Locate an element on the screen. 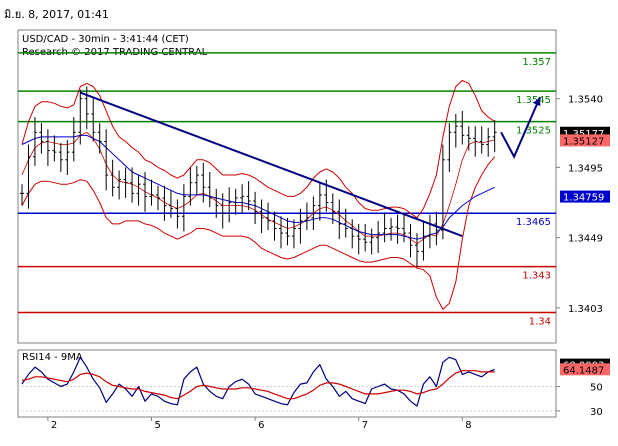 Image resolution: width=618 pixels, height=446 pixels. chart-title: USD/CAD - 30min - 3:41:44 (CET) is located at coordinates (105, 39).